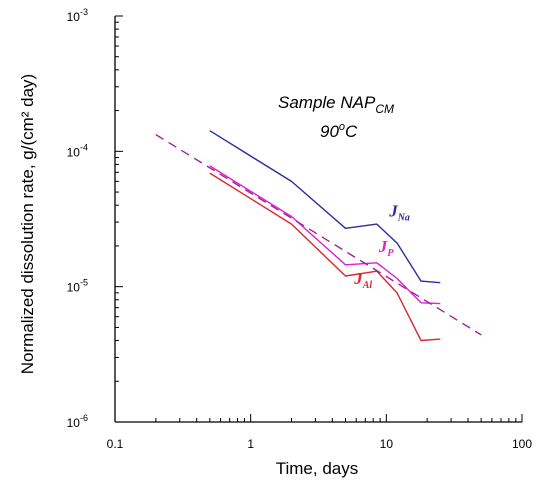  What do you see at coordinates (384, 109) in the screenshot?
I see `sample-annotation-sub: CM` at bounding box center [384, 109].